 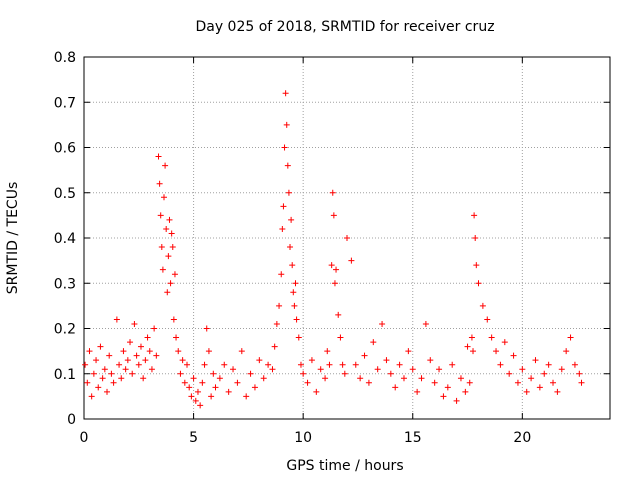 What do you see at coordinates (65, 58) in the screenshot?
I see `y-tick-label: 0.8` at bounding box center [65, 58].